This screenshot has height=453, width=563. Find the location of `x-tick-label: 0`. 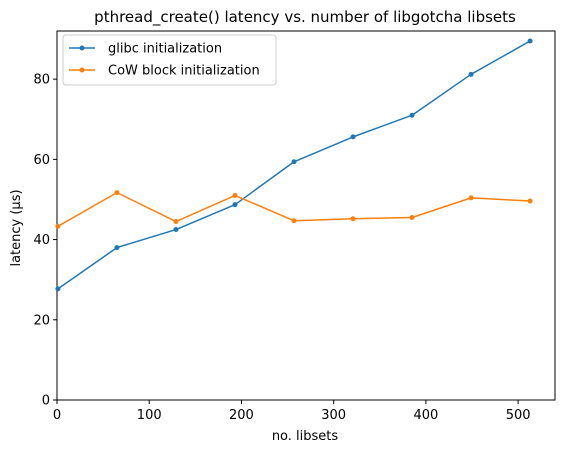

x-tick-label: 0 is located at coordinates (57, 415).